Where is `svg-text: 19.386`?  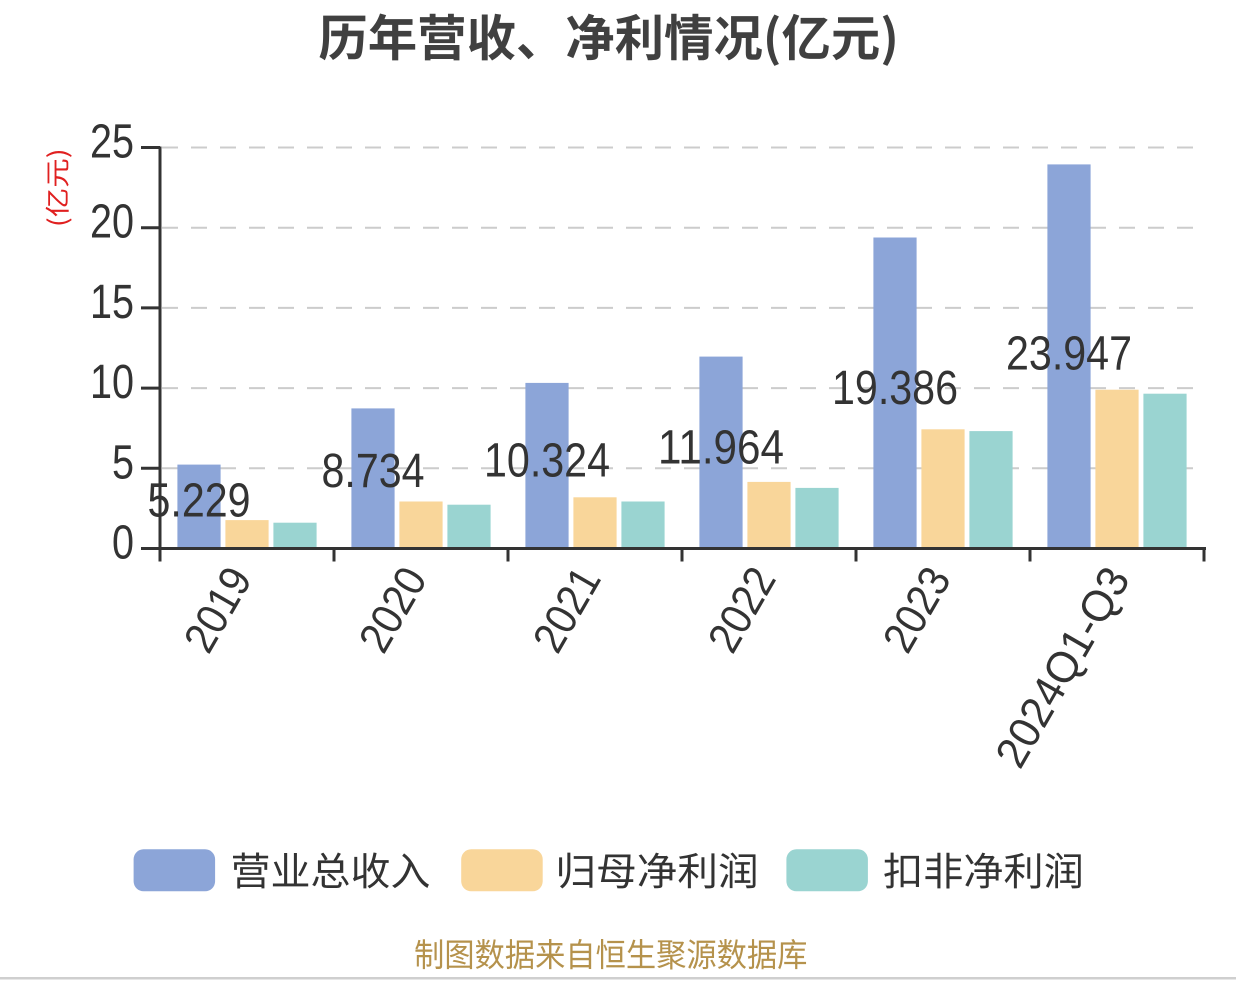 svg-text: 19.386 is located at coordinates (895, 388).